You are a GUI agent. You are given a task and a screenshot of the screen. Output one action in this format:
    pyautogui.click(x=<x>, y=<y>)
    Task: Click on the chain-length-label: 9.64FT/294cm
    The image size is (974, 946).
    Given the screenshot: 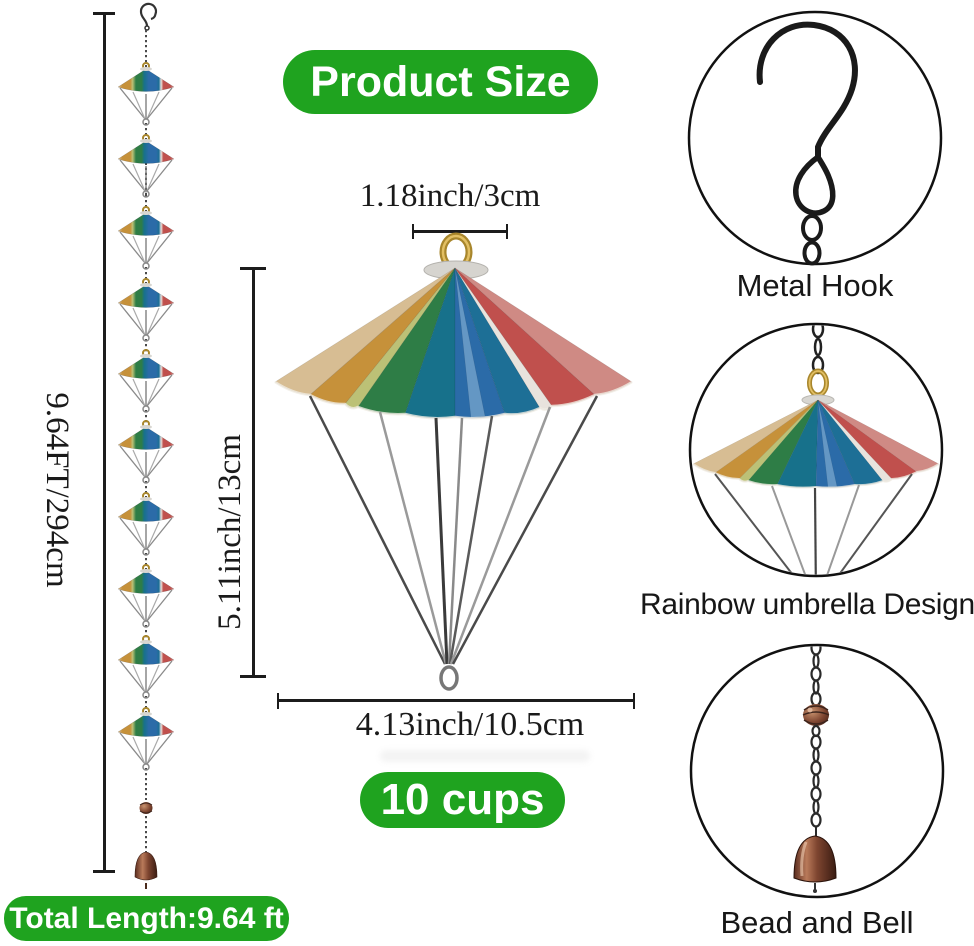 What is the action you would take?
    pyautogui.click(x=57, y=490)
    